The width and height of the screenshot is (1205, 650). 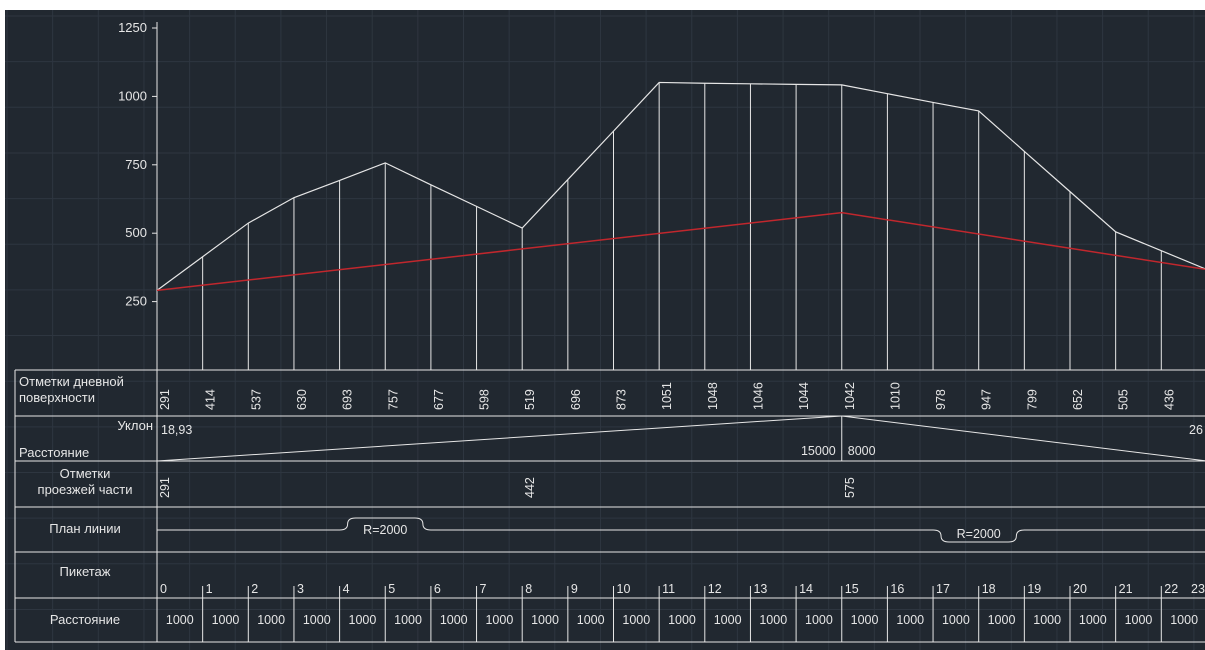 What do you see at coordinates (1198, 589) in the screenshot?
I see `picket-label: 23` at bounding box center [1198, 589].